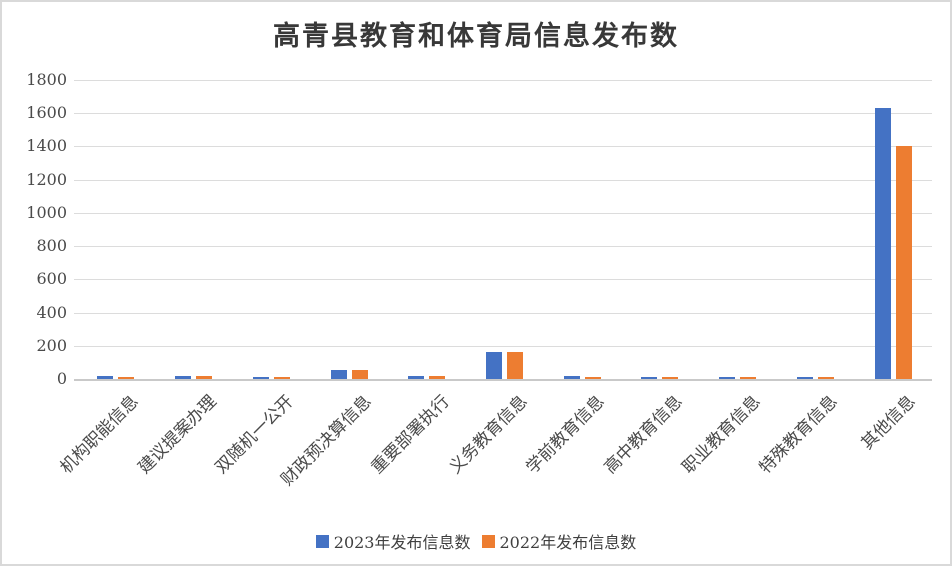 Image resolution: width=952 pixels, height=566 pixels. I want to click on y-tick-label: 0, so click(61, 378).